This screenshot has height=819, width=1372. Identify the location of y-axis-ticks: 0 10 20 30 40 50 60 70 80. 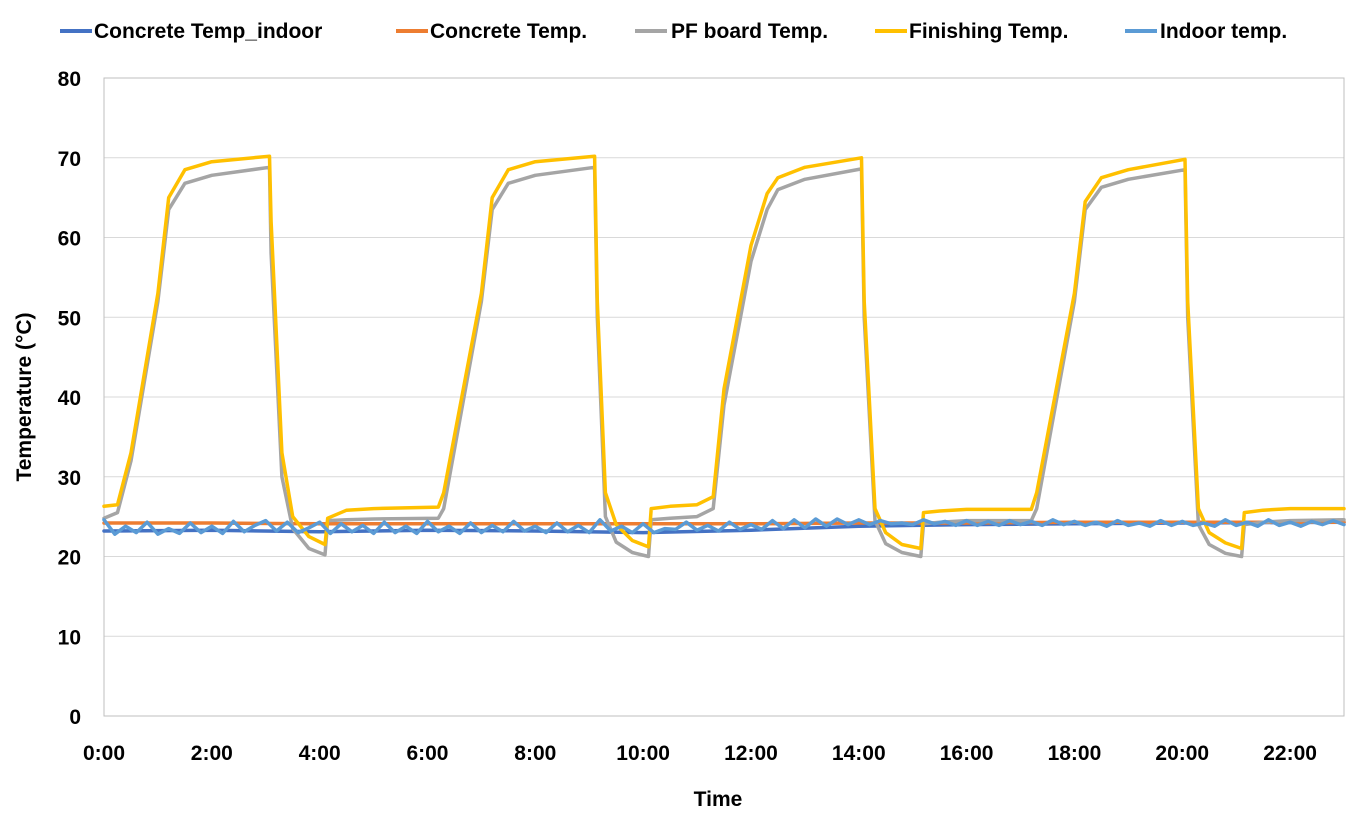
(69, 398).